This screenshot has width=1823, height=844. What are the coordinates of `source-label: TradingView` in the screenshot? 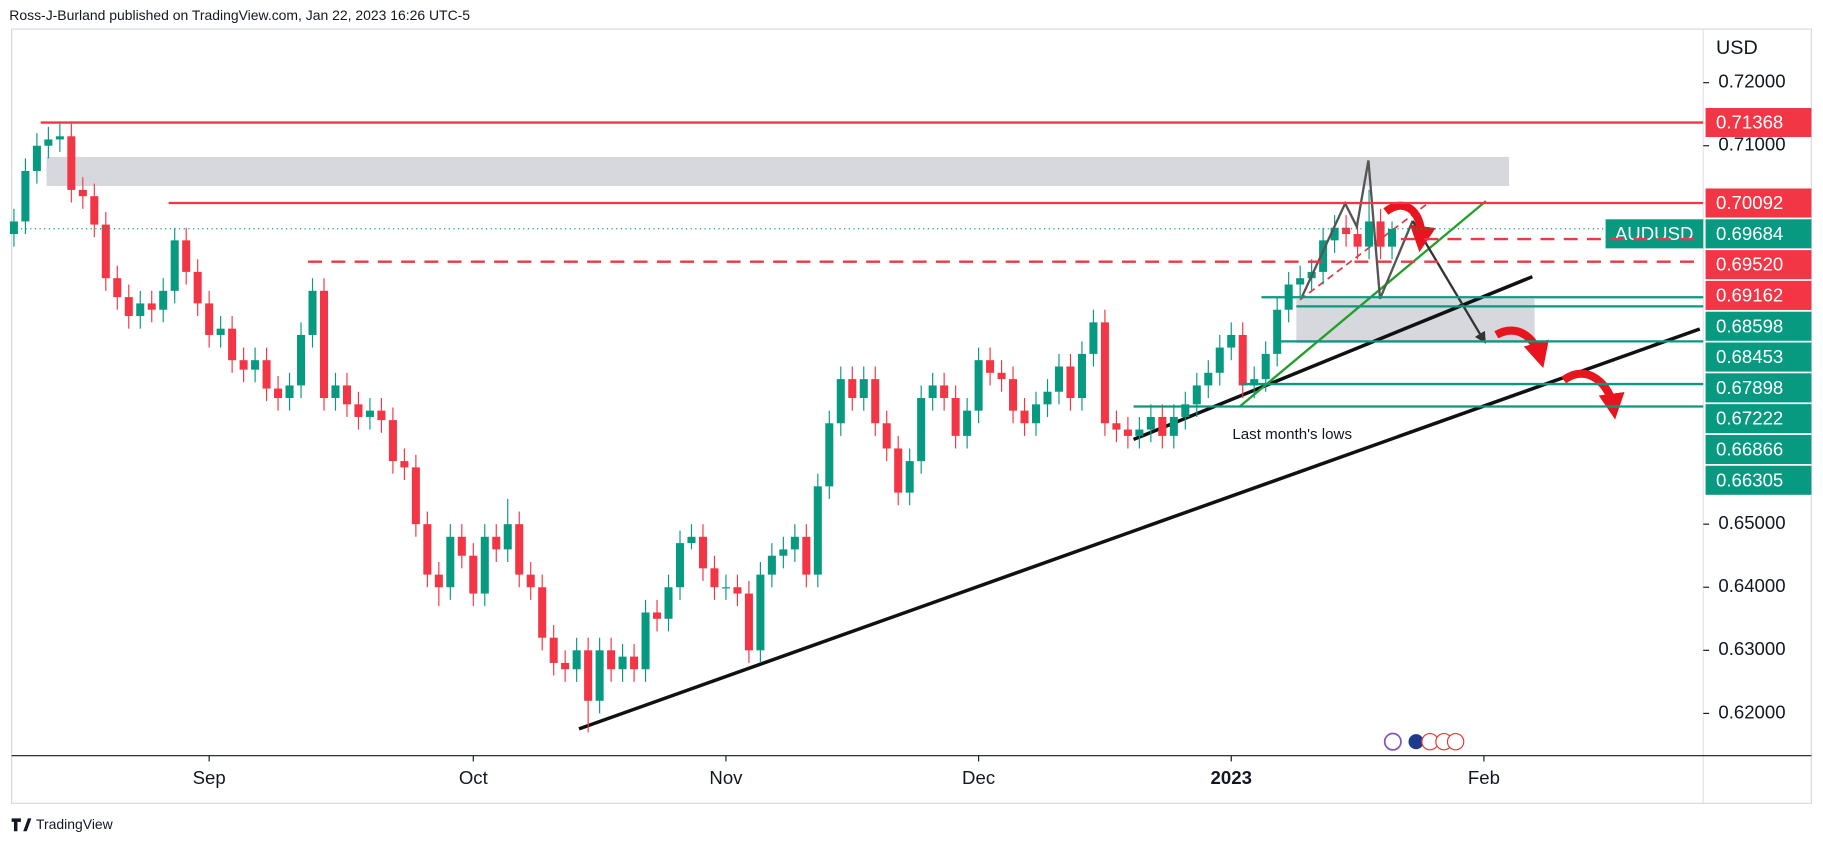 It's located at (75, 824).